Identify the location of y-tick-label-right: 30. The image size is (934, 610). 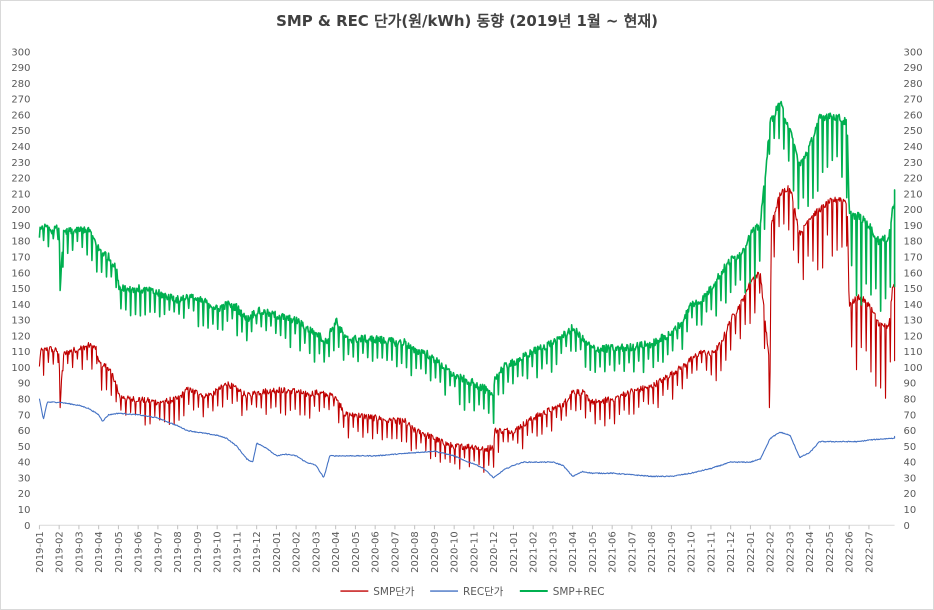
(910, 478).